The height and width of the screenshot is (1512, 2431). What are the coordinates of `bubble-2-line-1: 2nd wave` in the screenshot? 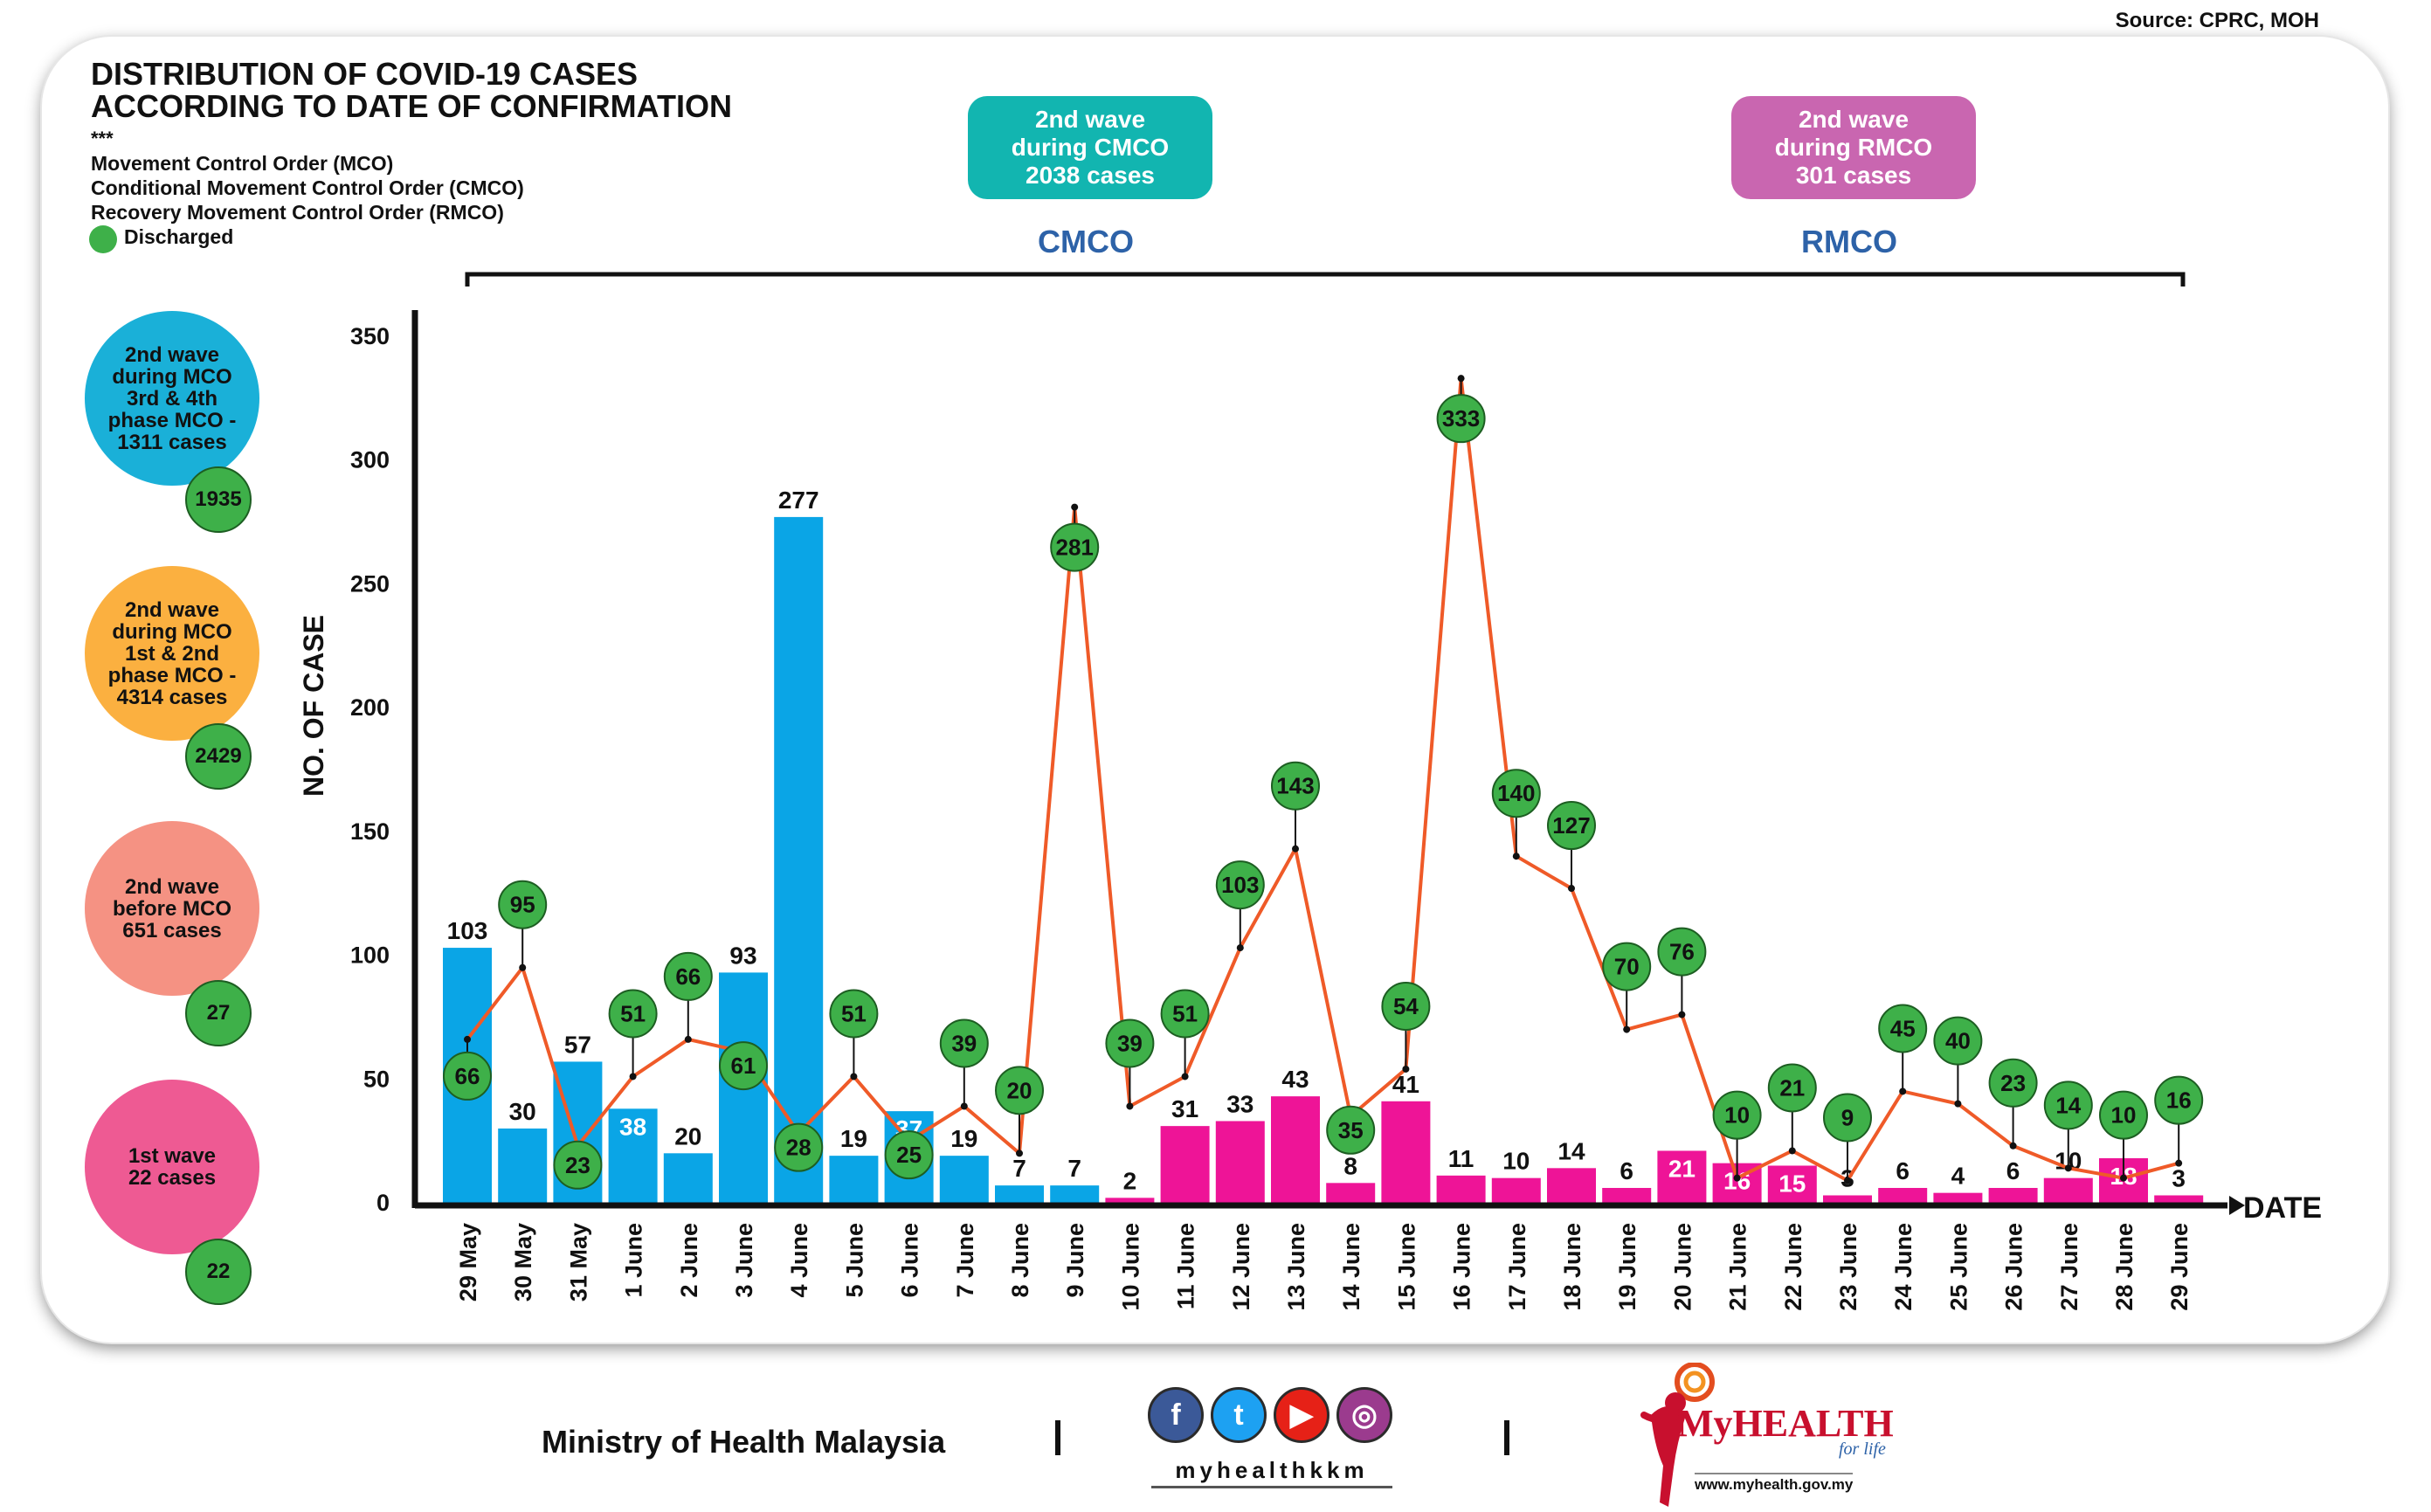 It's located at (172, 609).